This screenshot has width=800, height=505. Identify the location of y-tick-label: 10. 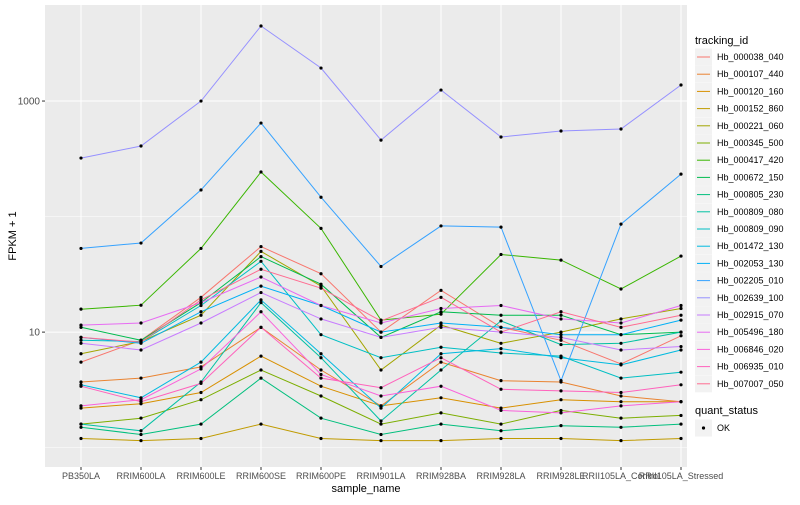
(35, 333).